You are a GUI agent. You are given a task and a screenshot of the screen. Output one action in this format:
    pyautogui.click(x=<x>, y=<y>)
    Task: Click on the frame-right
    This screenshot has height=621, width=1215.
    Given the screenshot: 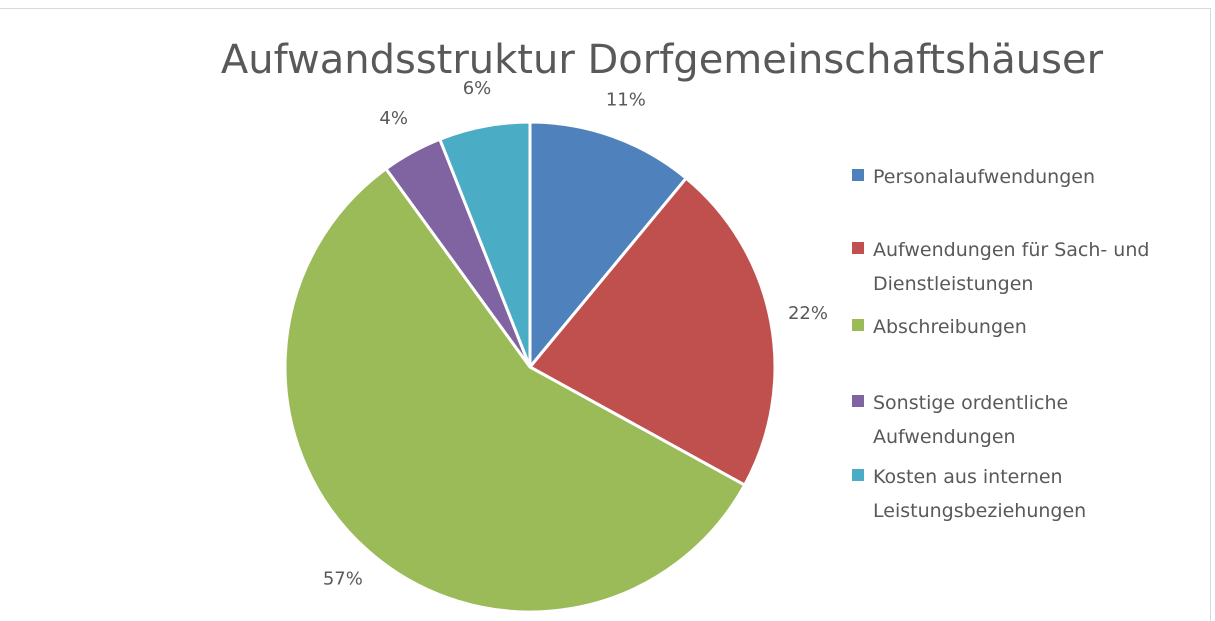 What is the action you would take?
    pyautogui.click(x=1210, y=314)
    